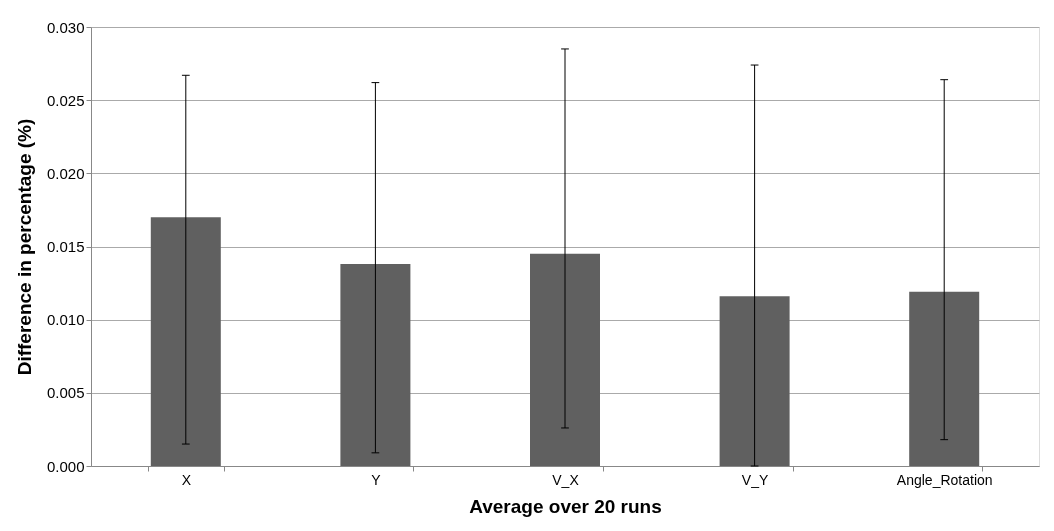 The height and width of the screenshot is (531, 1054). Describe the element at coordinates (65, 246) in the screenshot. I see `y-tick-label: 0.015` at that location.